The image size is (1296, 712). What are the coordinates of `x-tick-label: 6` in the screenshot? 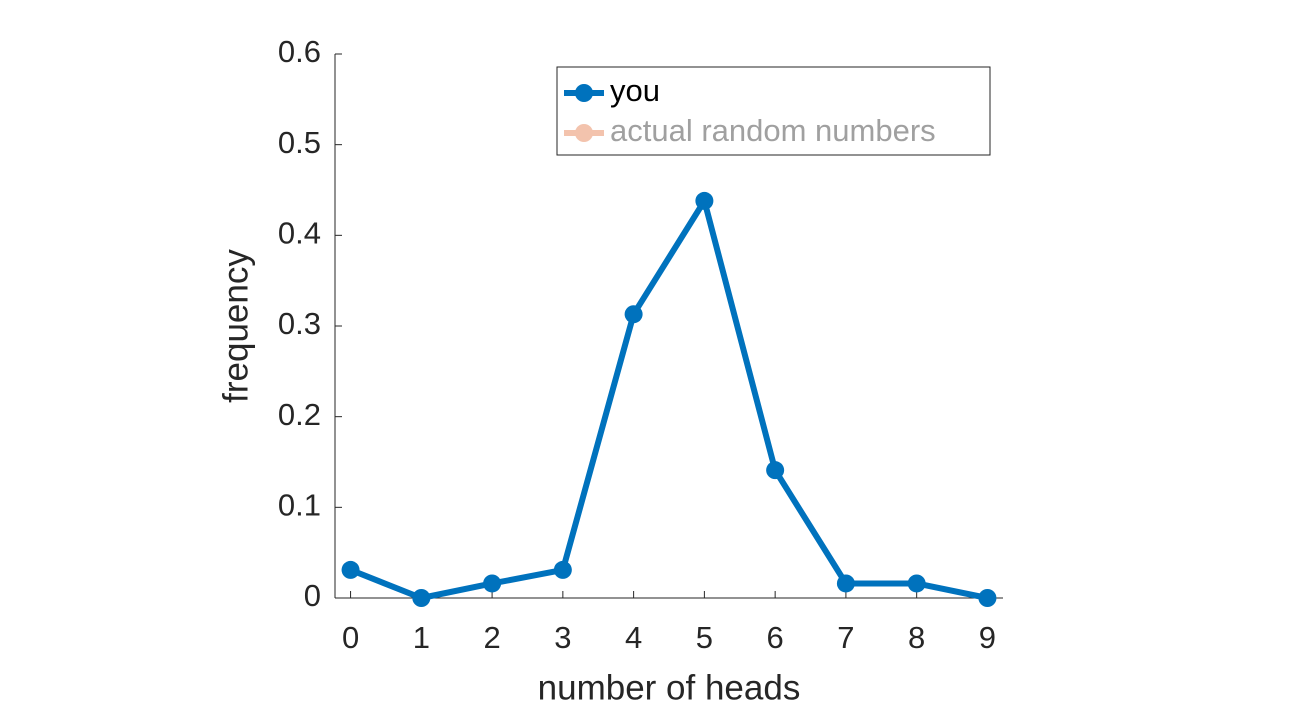 It's located at (775, 637).